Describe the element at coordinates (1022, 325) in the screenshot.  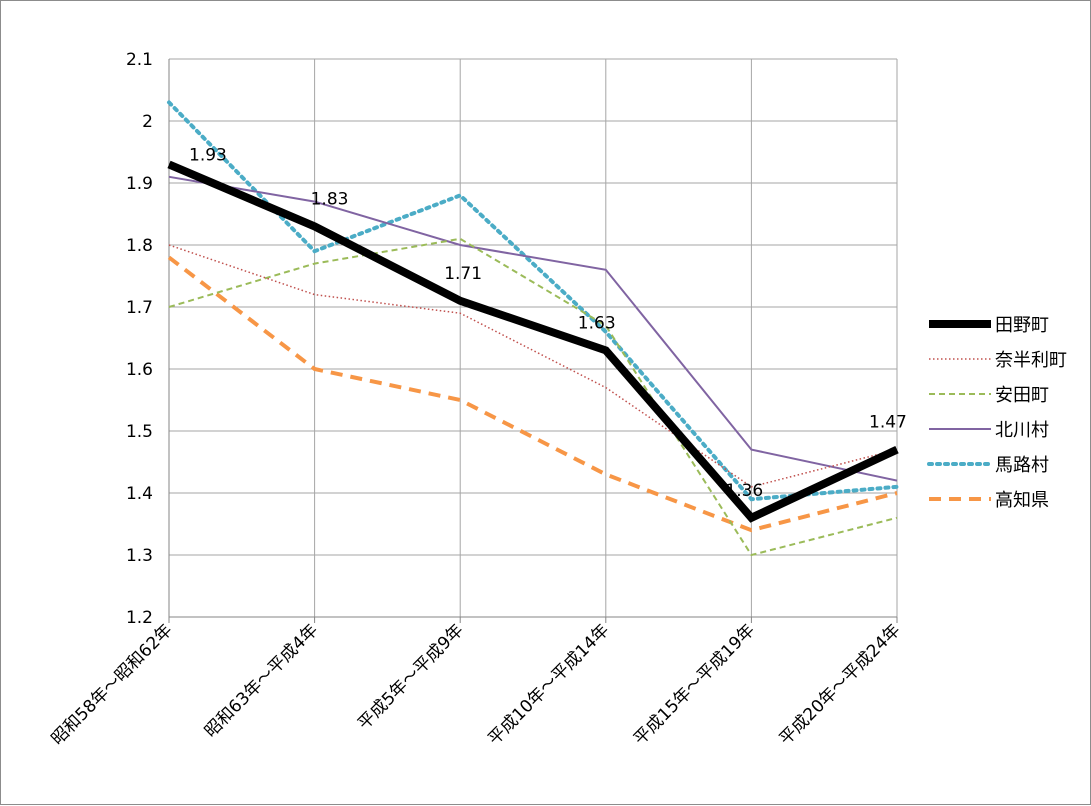
I see `legend-label: 田野町` at that location.